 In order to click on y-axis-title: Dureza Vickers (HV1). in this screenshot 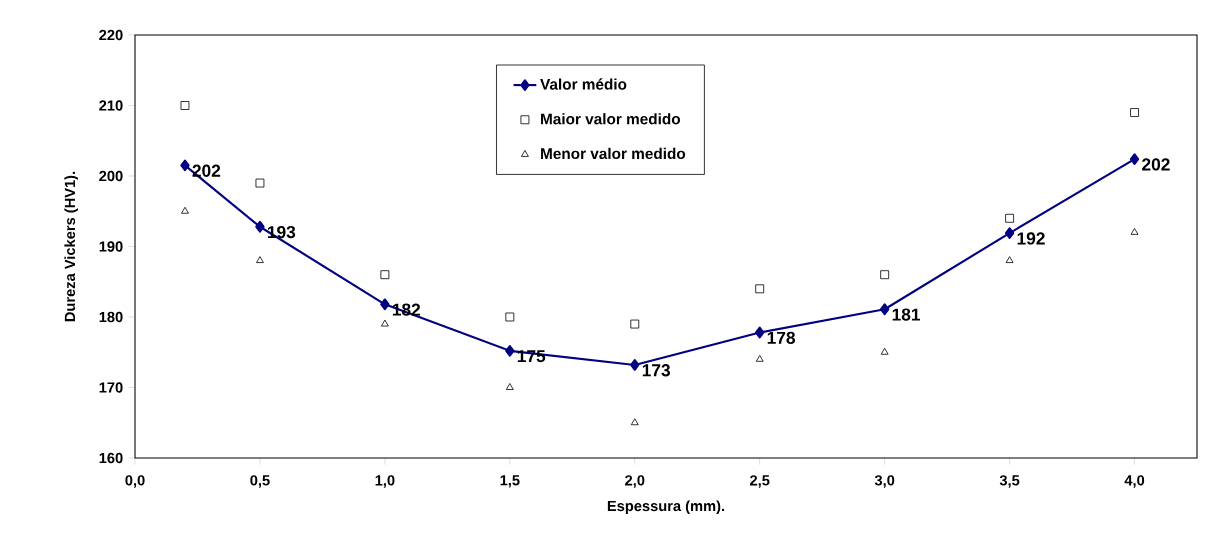, I will do `click(71, 246)`.